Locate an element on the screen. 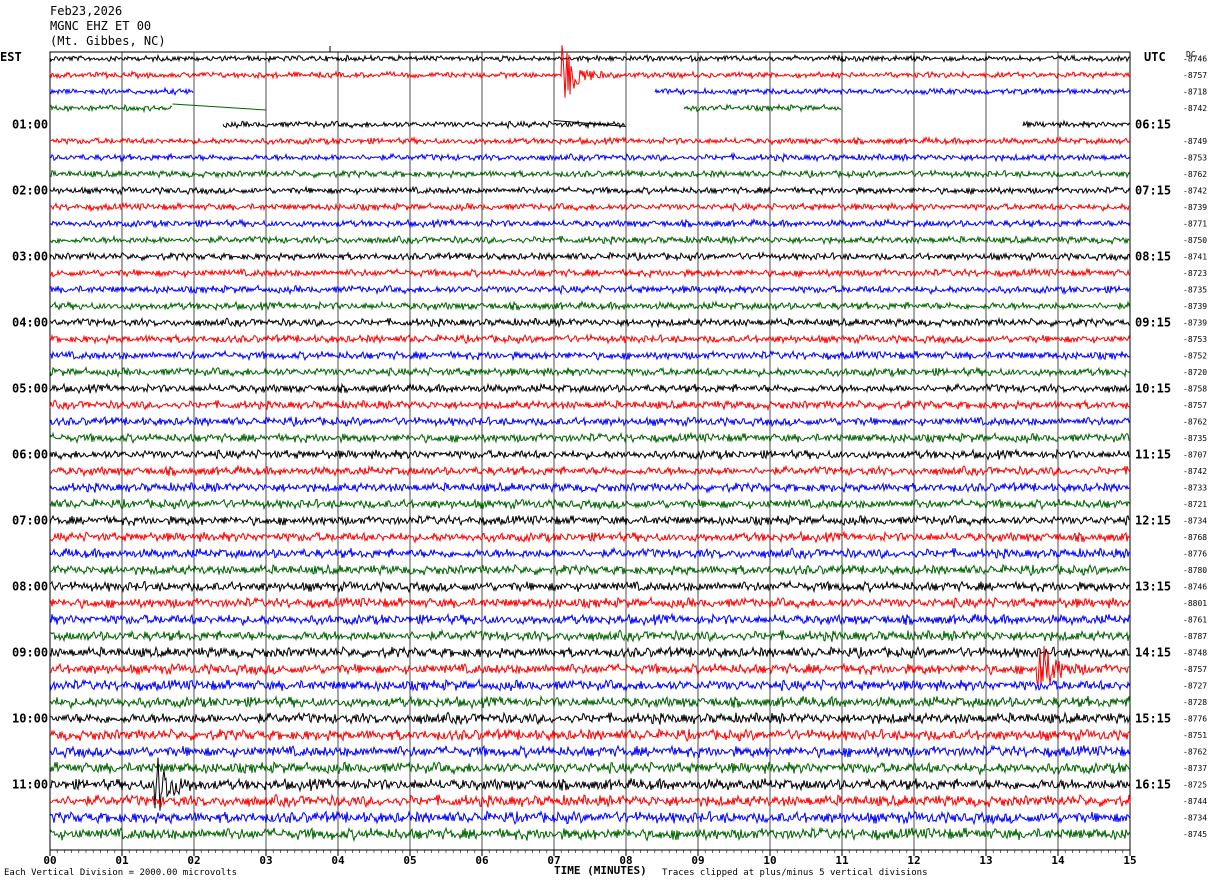  dc-offset-label: -8723 is located at coordinates (1195, 273).